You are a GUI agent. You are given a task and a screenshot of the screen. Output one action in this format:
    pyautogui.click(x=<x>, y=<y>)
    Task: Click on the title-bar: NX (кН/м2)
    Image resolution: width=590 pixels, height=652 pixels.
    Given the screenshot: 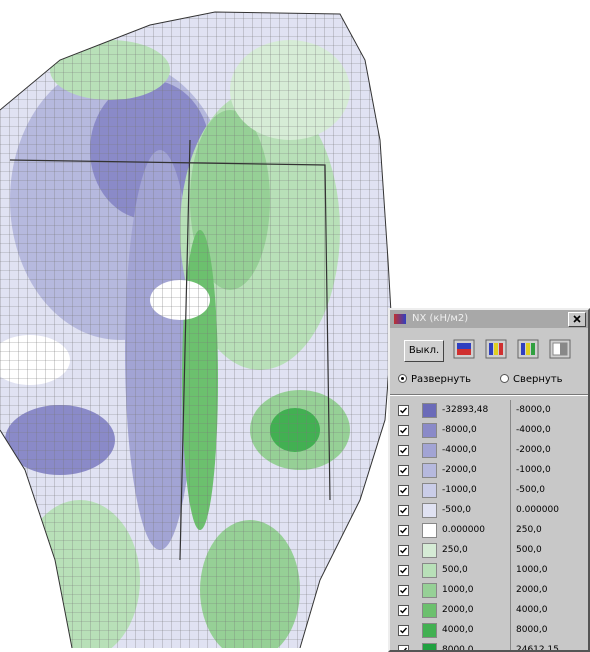 What is the action you would take?
    pyautogui.click(x=489, y=319)
    